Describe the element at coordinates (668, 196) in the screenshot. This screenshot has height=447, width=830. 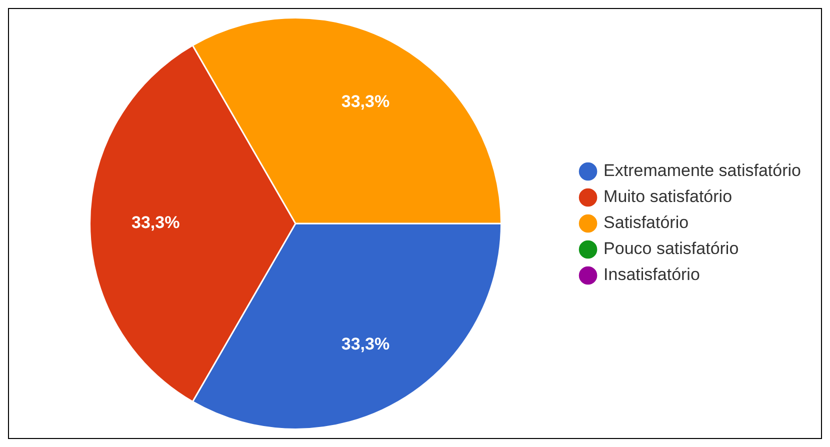
I see `legend-label: Muito satisfatório` at that location.